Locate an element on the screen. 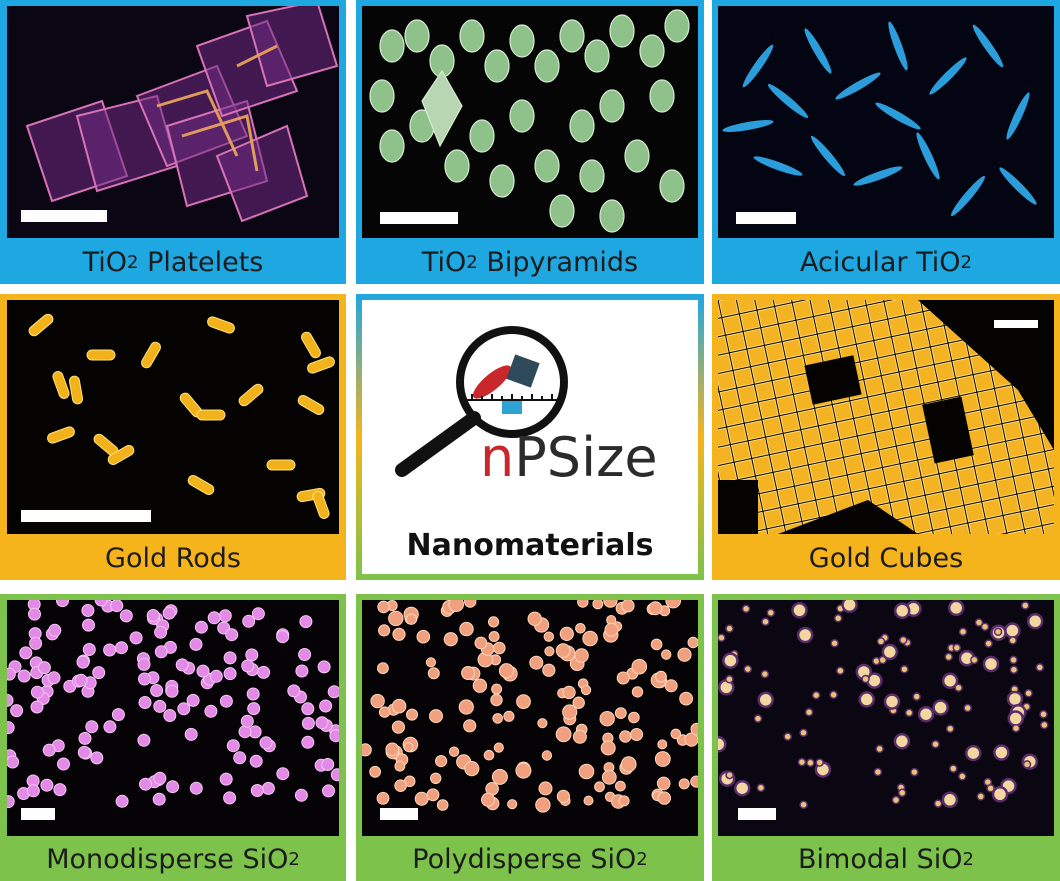 The image size is (1060, 881). label-bimodal-sio2: Bimodal SiO 2 is located at coordinates (886, 859).